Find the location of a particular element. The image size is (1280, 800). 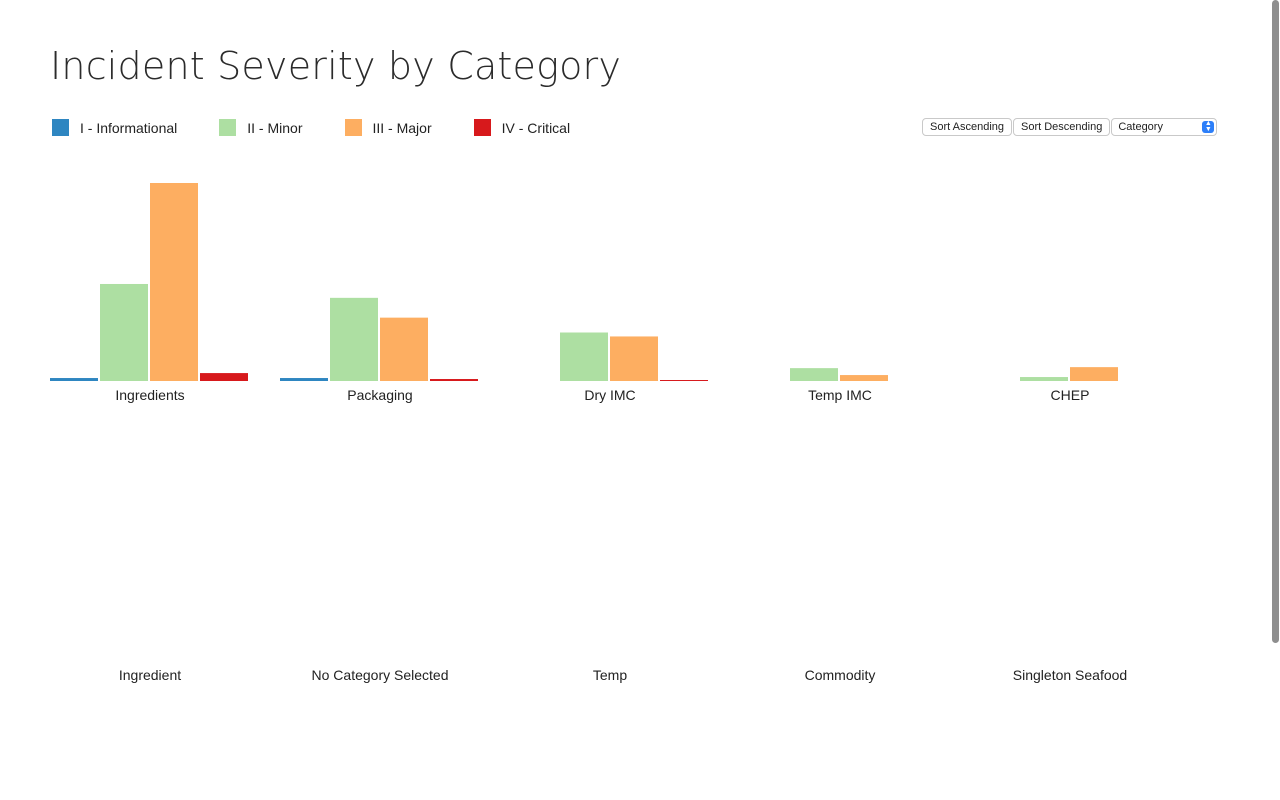

sort-descending-button: Sort Descending is located at coordinates (1062, 127).